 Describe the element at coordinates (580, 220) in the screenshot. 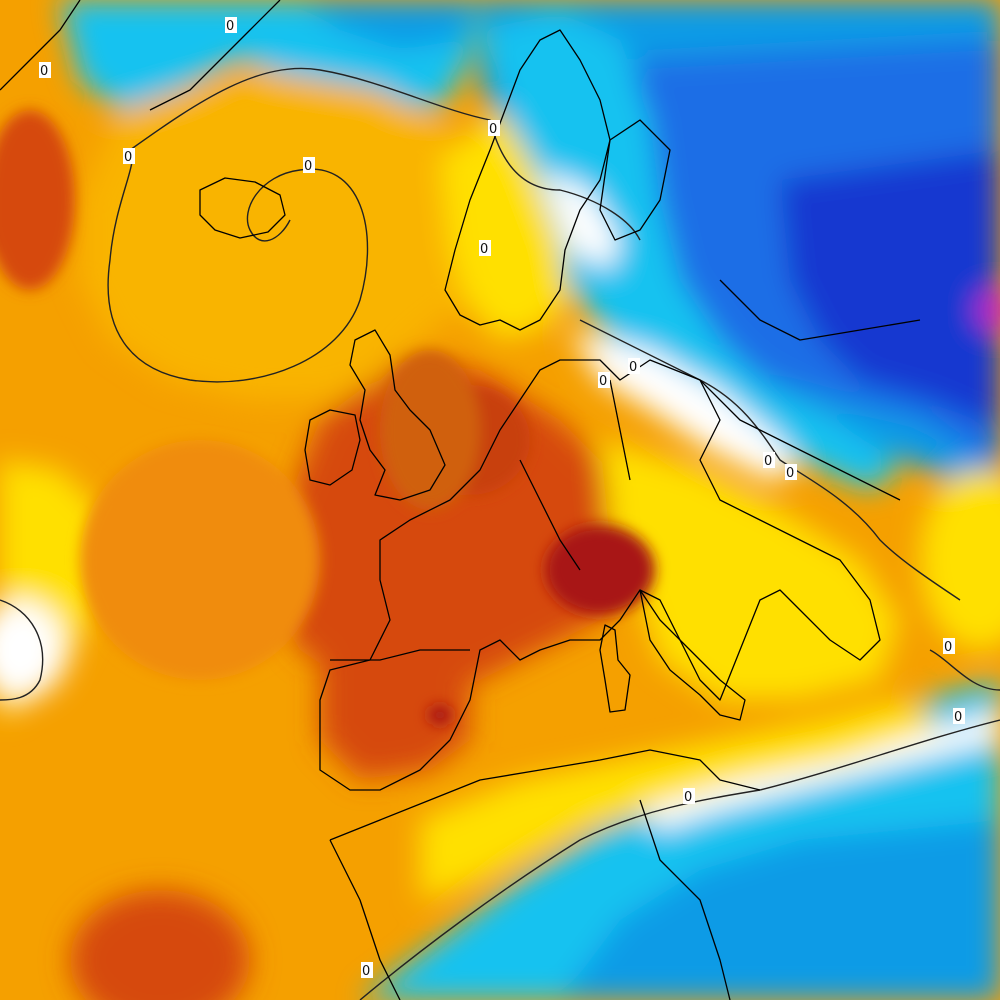

I see `field-white-baltic` at that location.